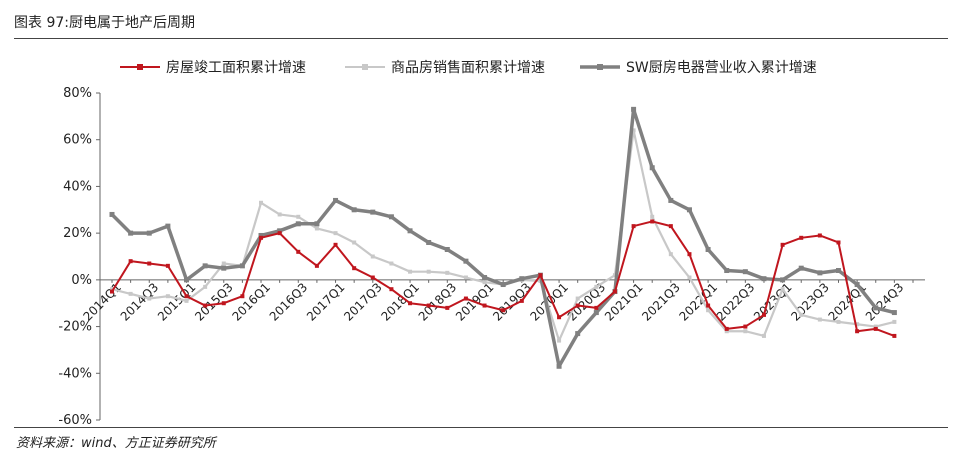 This screenshot has width=960, height=465. What do you see at coordinates (77, 93) in the screenshot?
I see `y-tick-label: 80%` at bounding box center [77, 93].